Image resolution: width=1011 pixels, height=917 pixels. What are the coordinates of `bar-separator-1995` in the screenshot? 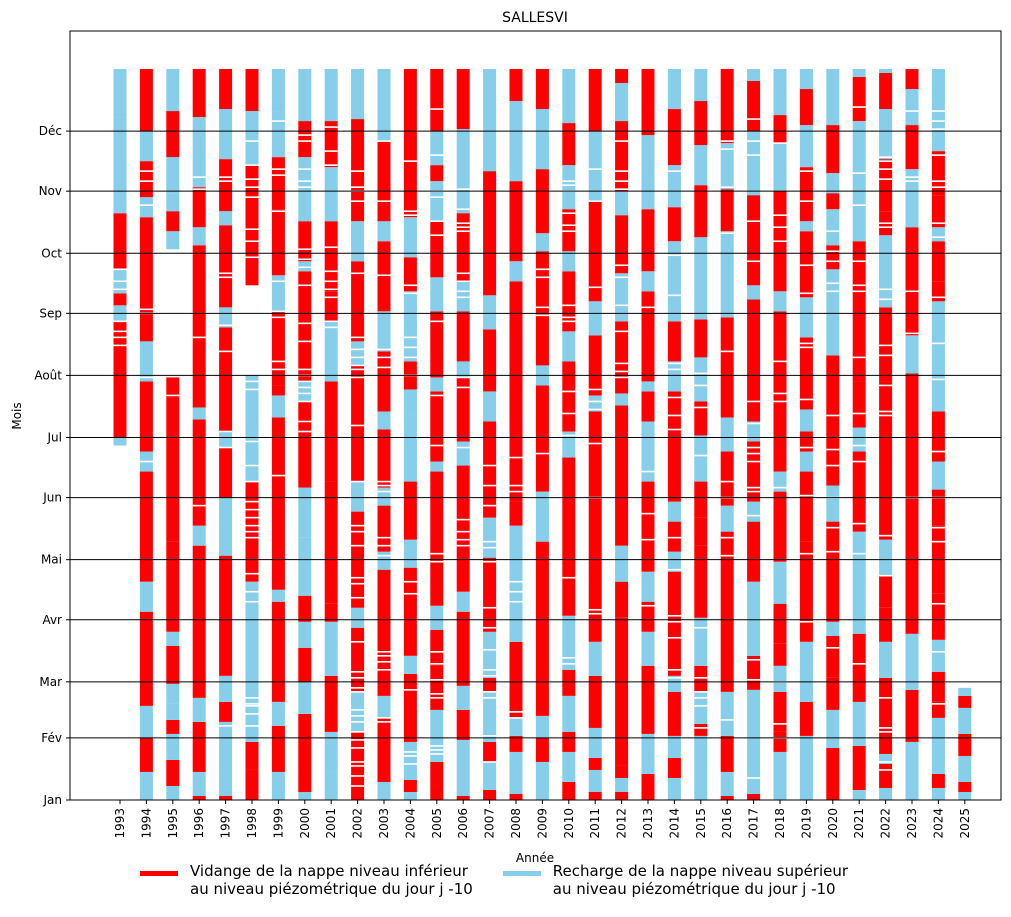 It's located at (173, 395).